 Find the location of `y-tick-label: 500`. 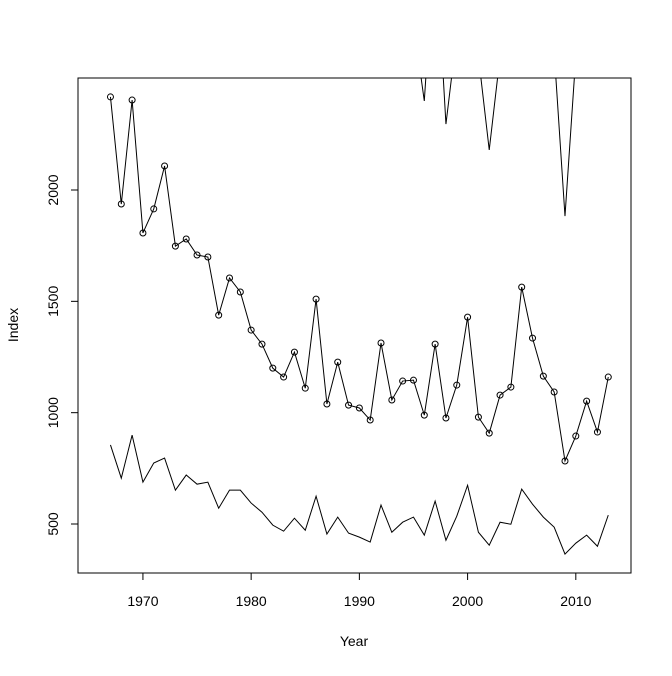

y-tick-label: 500 is located at coordinates (53, 524).